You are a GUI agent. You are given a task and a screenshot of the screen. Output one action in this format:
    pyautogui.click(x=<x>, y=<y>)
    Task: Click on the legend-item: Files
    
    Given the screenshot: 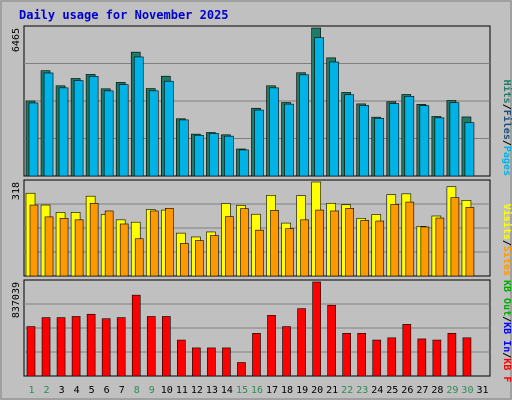 What is the action you would take?
    pyautogui.click(x=506, y=125)
    